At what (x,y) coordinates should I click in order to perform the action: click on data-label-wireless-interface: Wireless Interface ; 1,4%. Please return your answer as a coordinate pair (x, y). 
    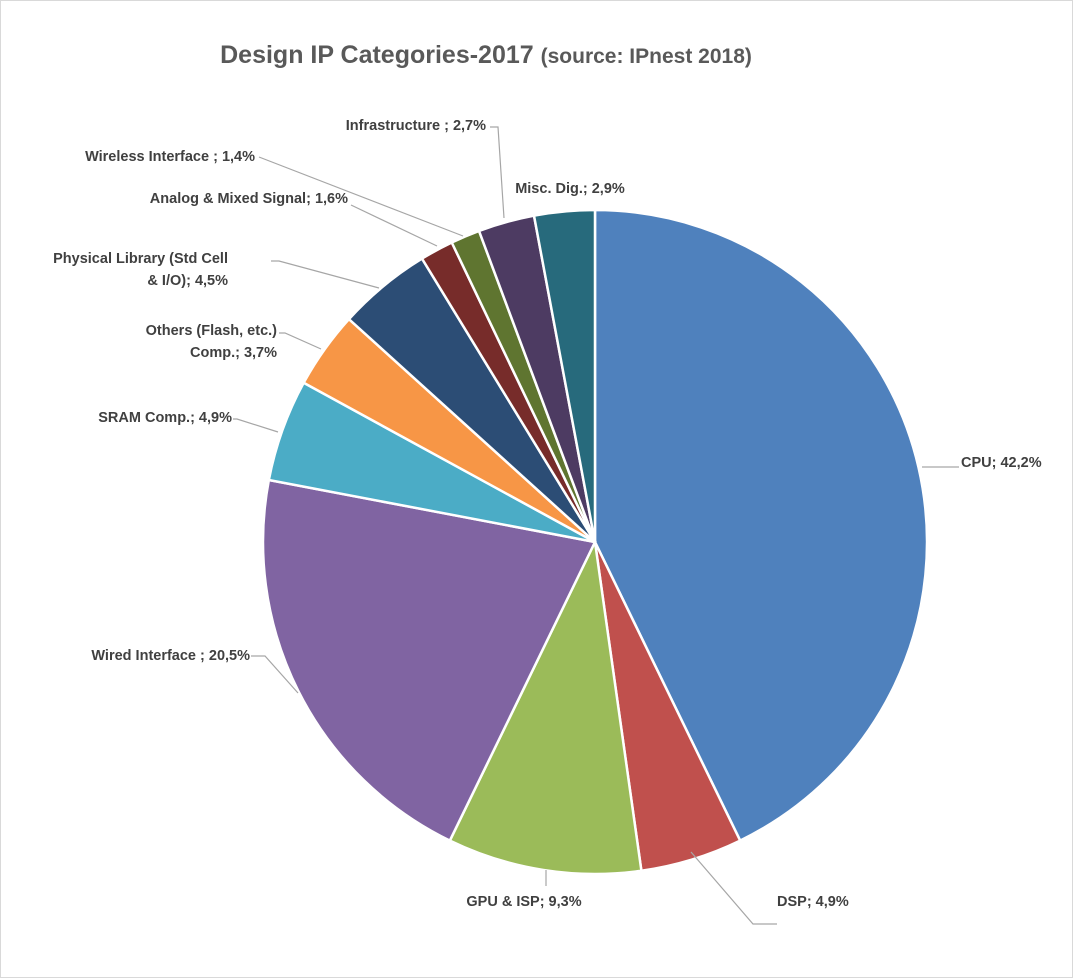
    Looking at the image, I should click on (170, 157).